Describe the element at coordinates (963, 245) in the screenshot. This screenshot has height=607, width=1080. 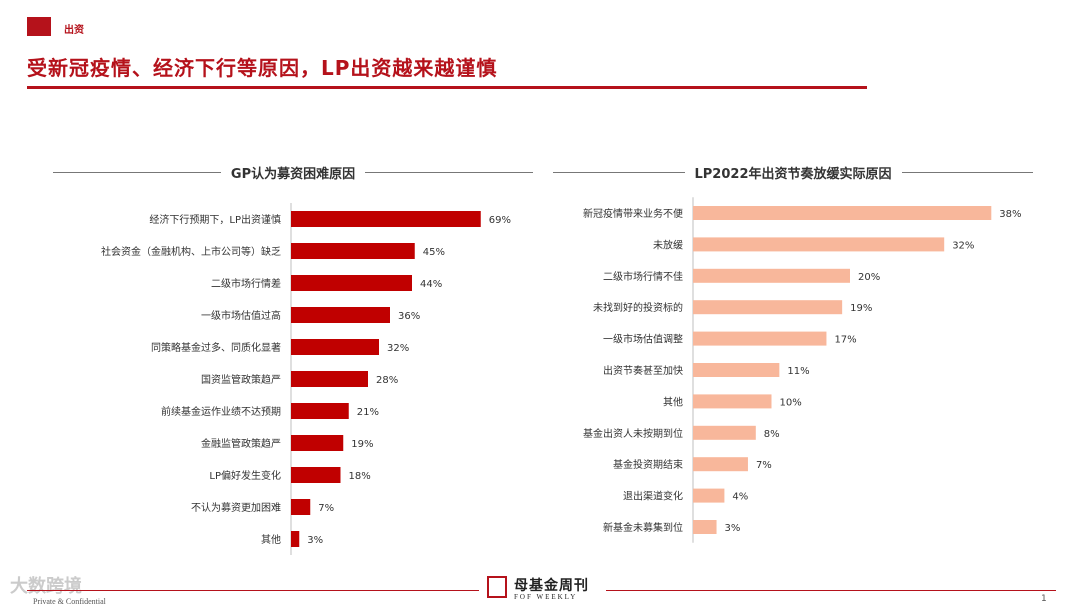
I see `right-value-label: 32%` at that location.